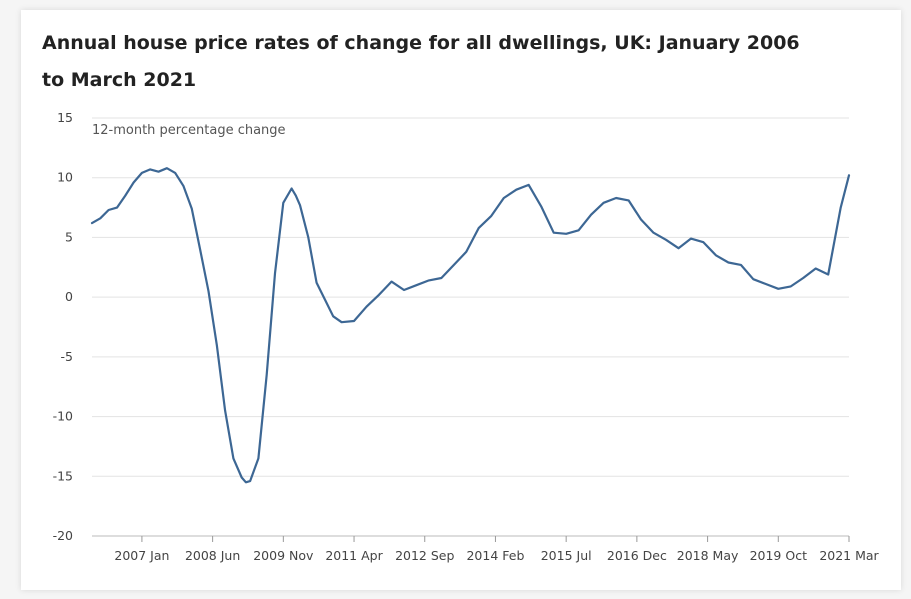 This screenshot has width=911, height=599. I want to click on x-tick-label: 2009 Nov, so click(283, 555).